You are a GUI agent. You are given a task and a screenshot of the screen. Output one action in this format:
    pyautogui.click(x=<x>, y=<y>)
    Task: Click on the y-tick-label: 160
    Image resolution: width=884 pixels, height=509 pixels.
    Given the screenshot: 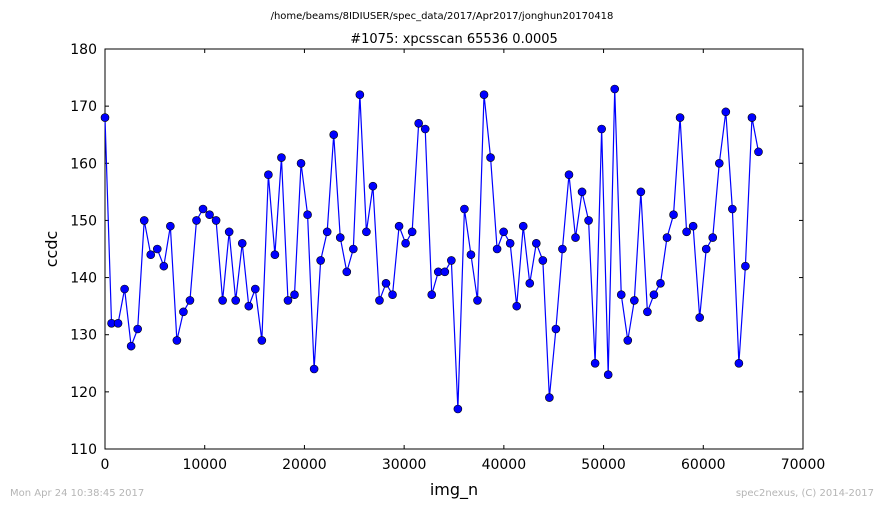 What is the action you would take?
    pyautogui.click(x=83, y=164)
    